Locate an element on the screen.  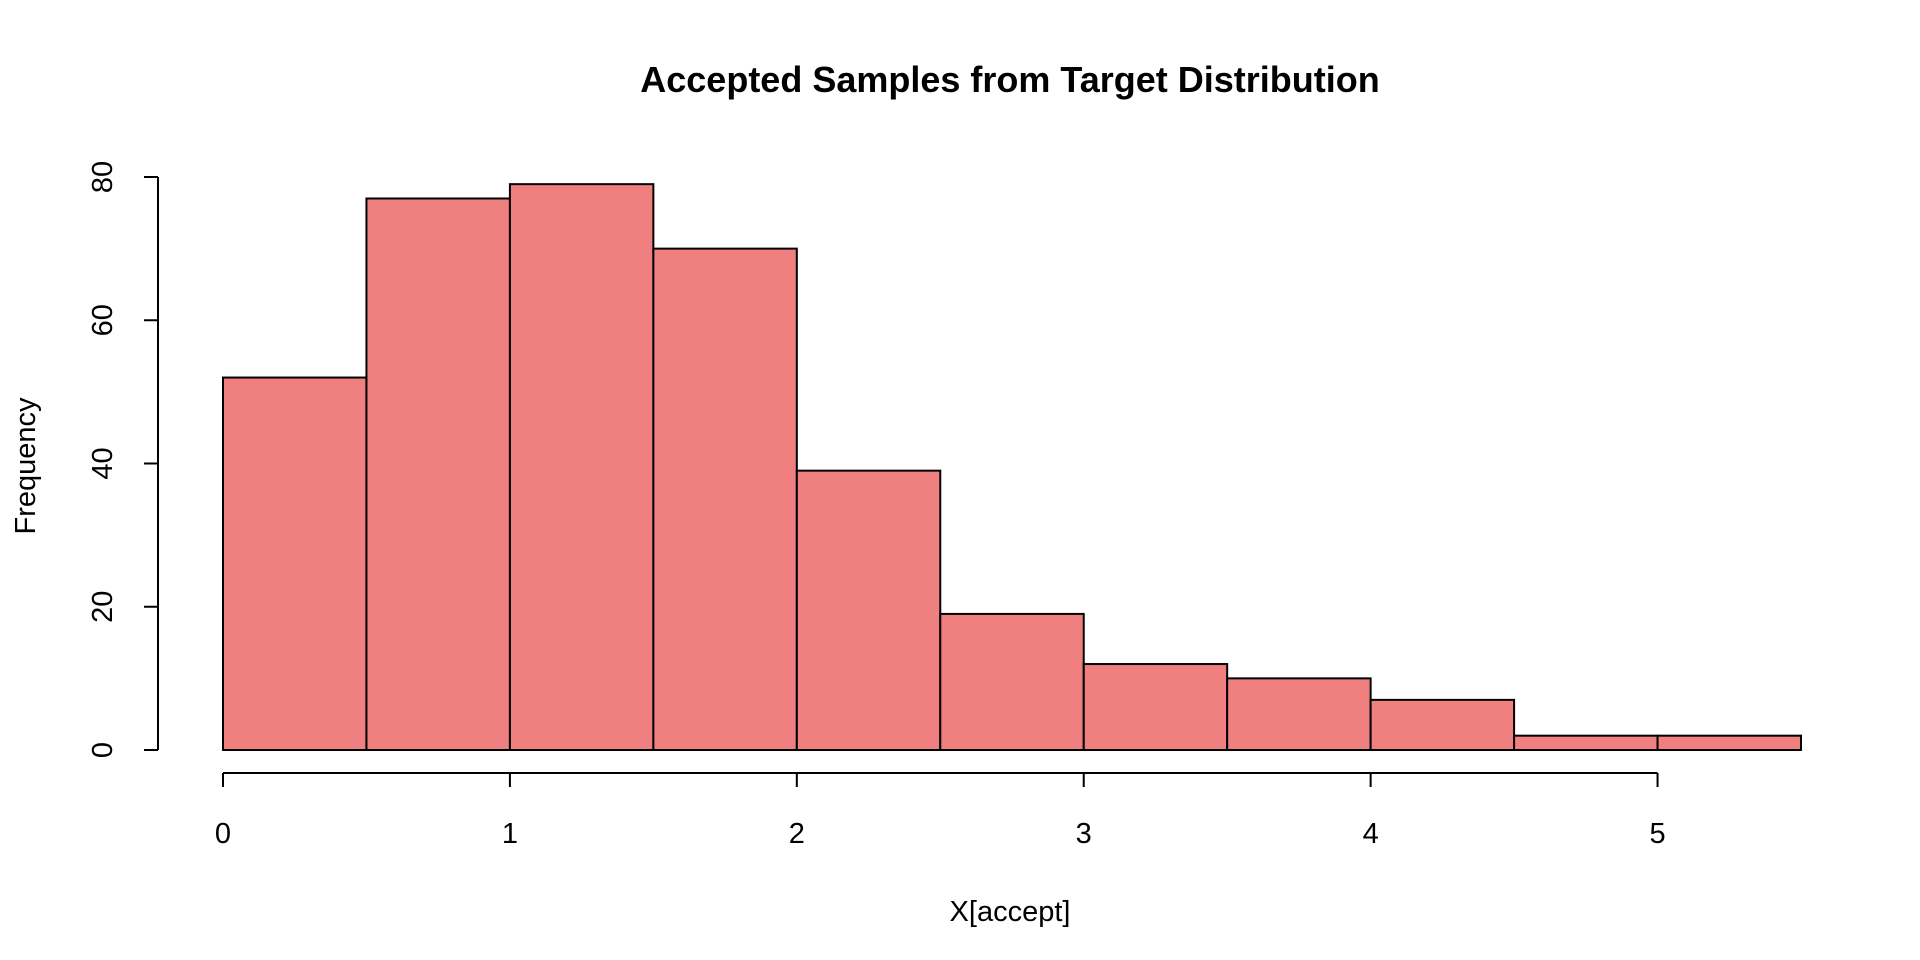
y-tick-label: 40 is located at coordinates (103, 463).